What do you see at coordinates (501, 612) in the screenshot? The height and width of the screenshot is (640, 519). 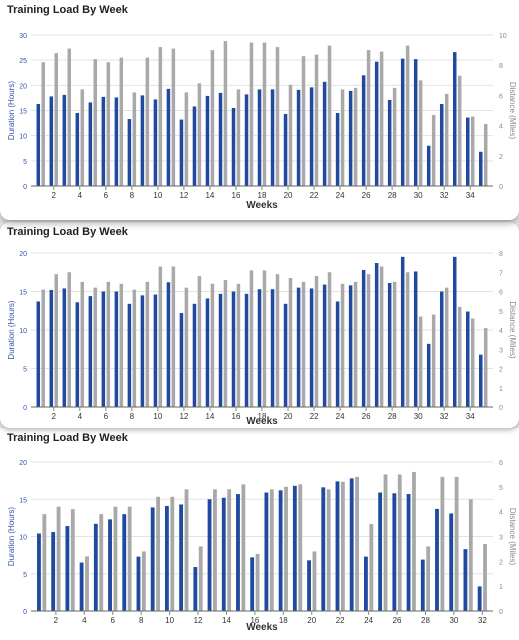 I see `y2-tick-label: 0` at bounding box center [501, 612].